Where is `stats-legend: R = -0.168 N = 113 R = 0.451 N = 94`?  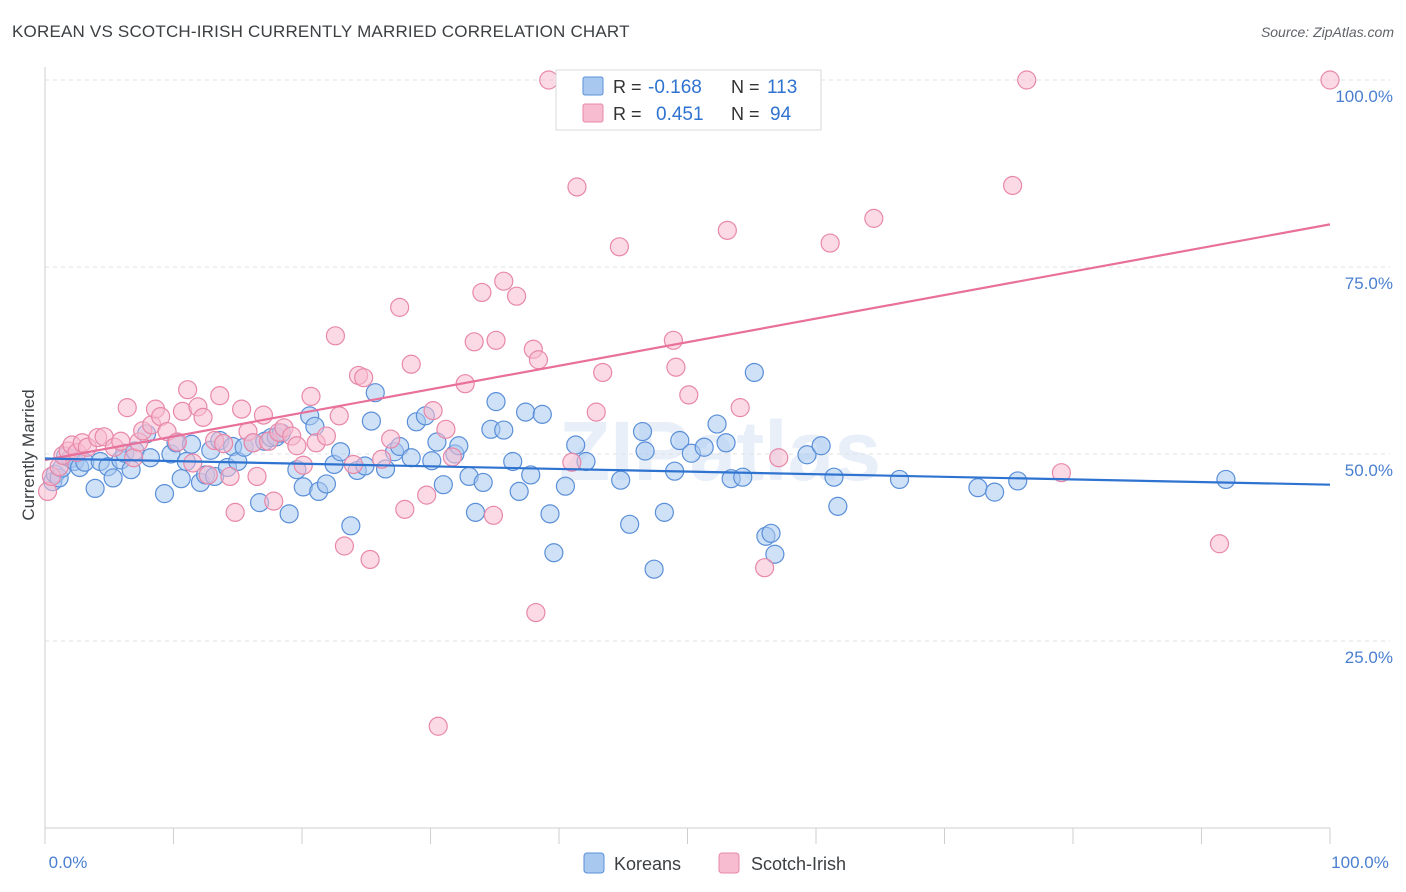
stats-legend: R = -0.168 N = 113 R = 0.451 N = 94 is located at coordinates (688, 100).